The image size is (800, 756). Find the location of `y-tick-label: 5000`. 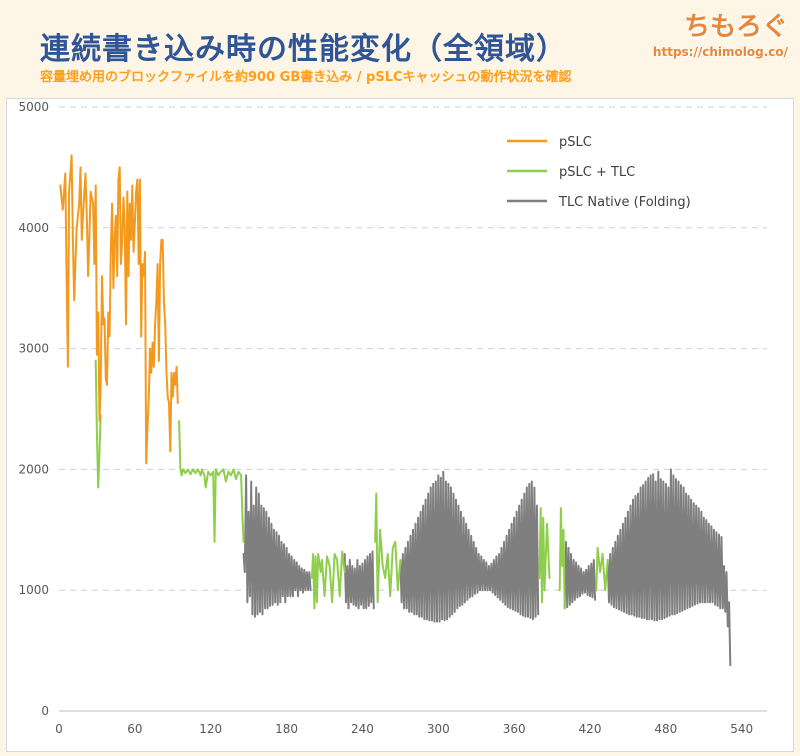

y-tick-label: 5000 is located at coordinates (33, 107).